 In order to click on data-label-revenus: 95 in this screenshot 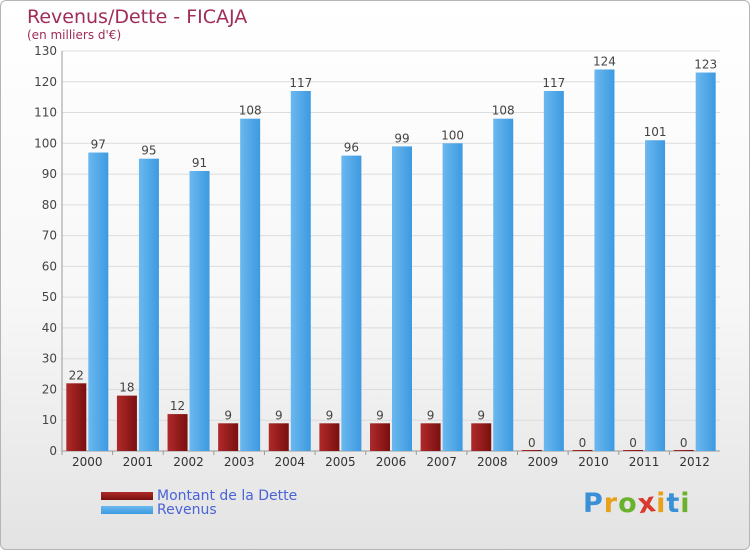, I will do `click(148, 151)`.